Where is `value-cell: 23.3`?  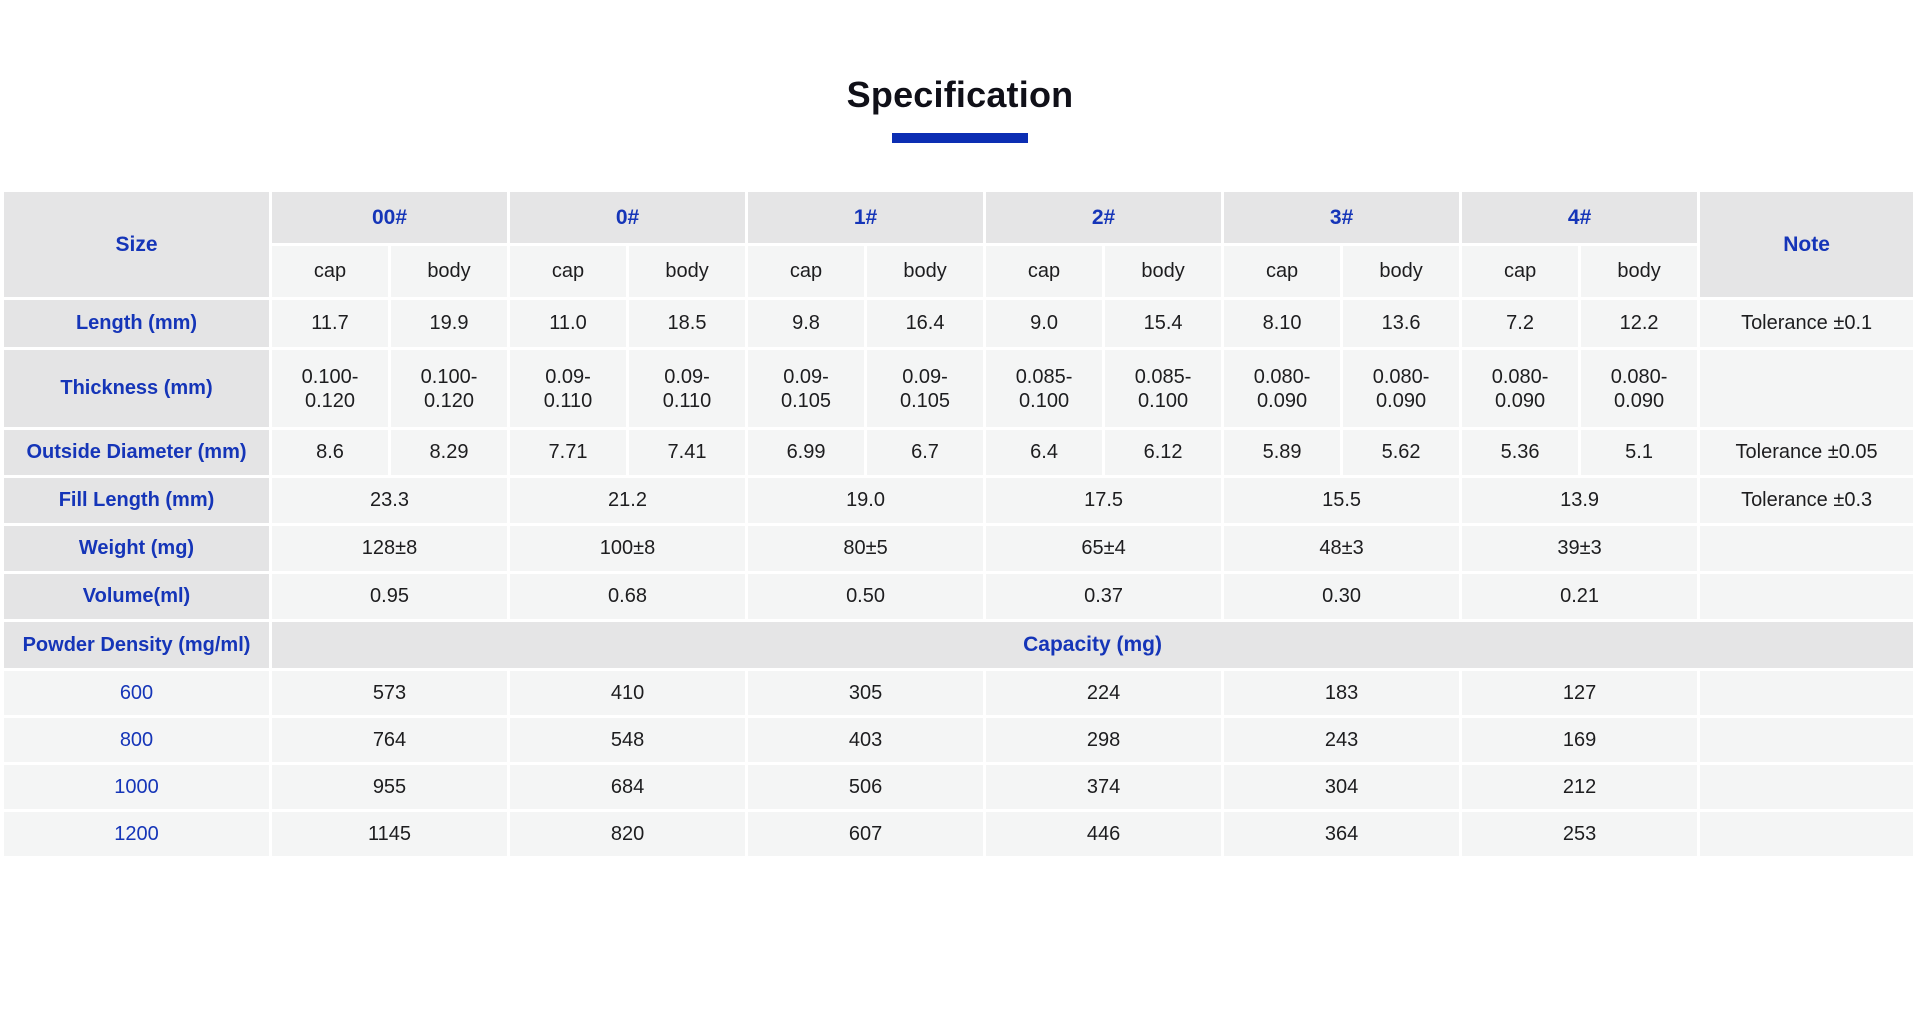 value-cell: 23.3 is located at coordinates (389, 500).